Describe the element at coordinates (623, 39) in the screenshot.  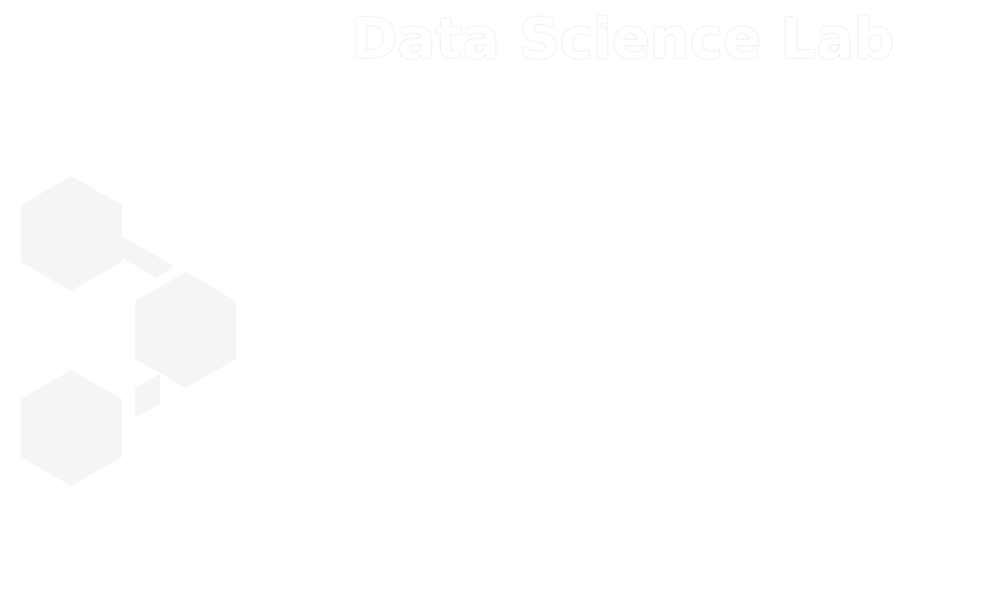
I see `brand-wordmark: Data Science Lab` at that location.